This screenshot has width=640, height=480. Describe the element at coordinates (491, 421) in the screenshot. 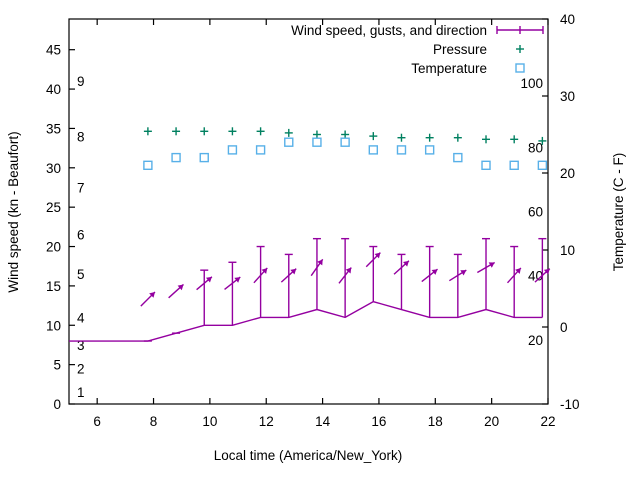

I see `x-tick-label: 20` at that location.